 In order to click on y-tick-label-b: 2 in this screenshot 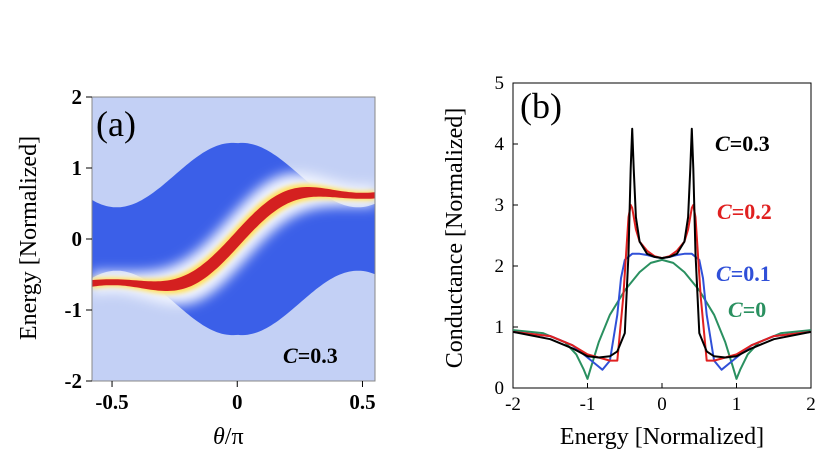, I will do `click(500, 266)`.